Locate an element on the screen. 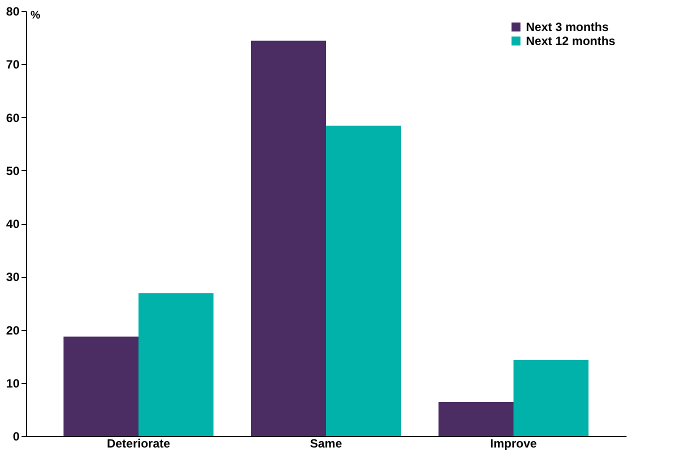  y-tick-label: 40 is located at coordinates (13, 224).